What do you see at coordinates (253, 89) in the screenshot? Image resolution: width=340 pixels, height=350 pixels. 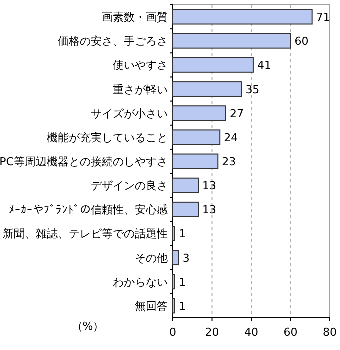 I see `data-label: 35` at bounding box center [253, 89].